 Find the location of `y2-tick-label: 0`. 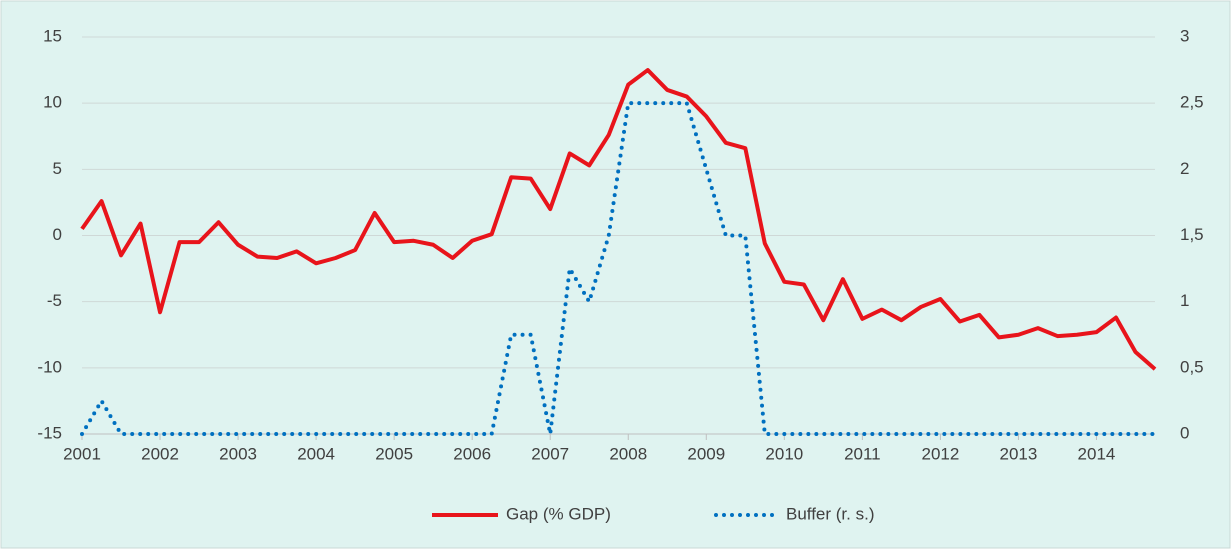

y2-tick-label: 0 is located at coordinates (1184, 432).